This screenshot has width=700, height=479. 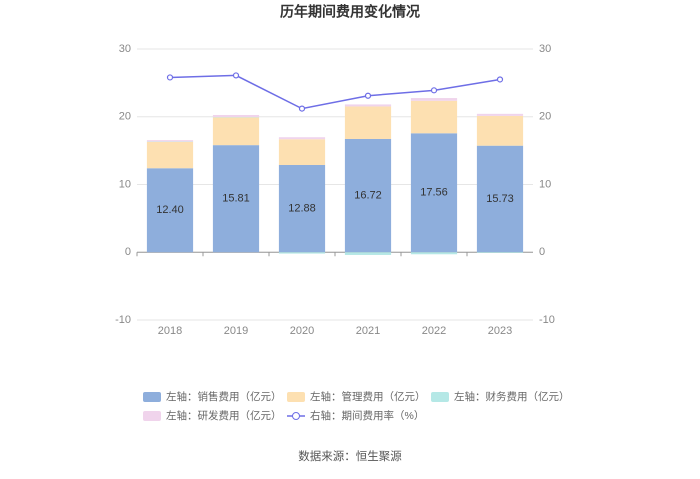 What do you see at coordinates (434, 331) in the screenshot?
I see `x-tick-label: 2022` at bounding box center [434, 331].